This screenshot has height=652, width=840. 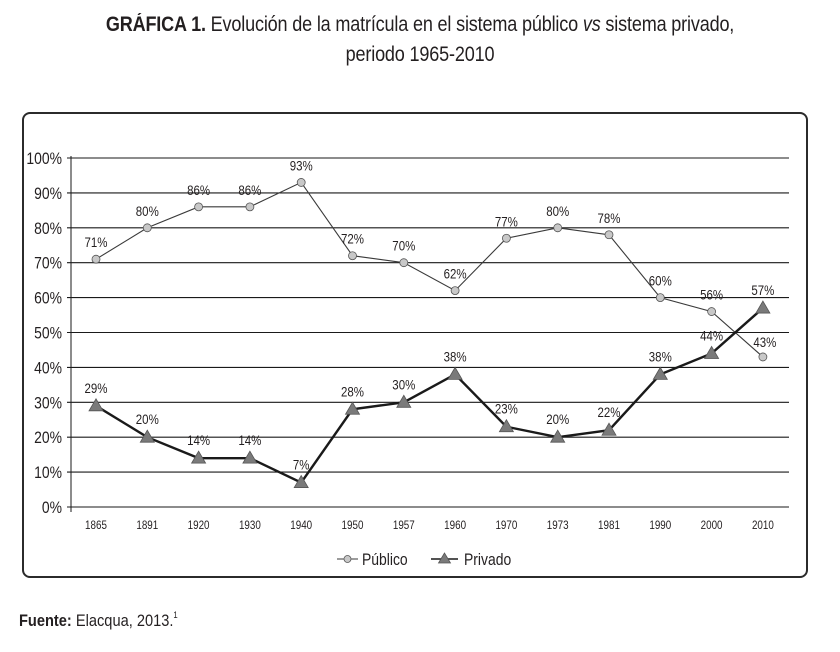 What do you see at coordinates (147, 419) in the screenshot?
I see `privado-data-label: 20%` at bounding box center [147, 419].